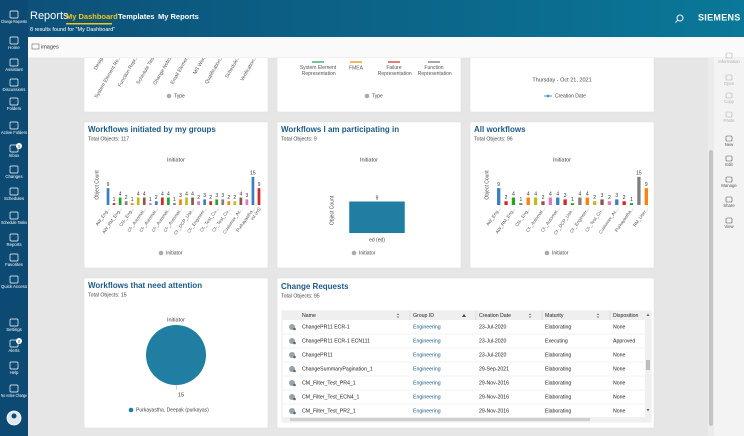 The width and height of the screenshot is (744, 436). I want to click on value-label: 9, so click(377, 198).